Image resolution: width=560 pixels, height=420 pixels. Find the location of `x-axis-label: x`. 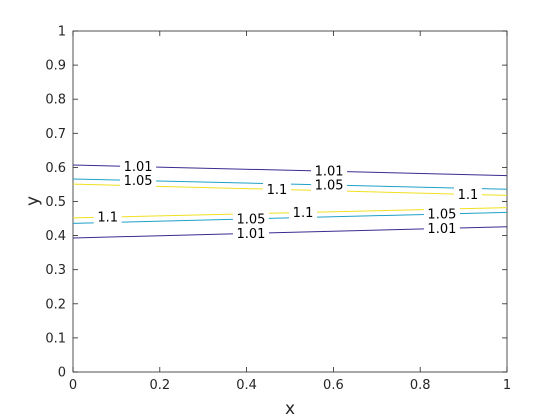

x-axis-label: x is located at coordinates (290, 409).